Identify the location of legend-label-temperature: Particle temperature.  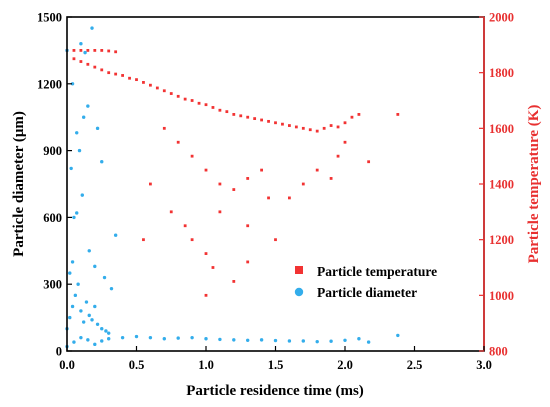
(377, 271).